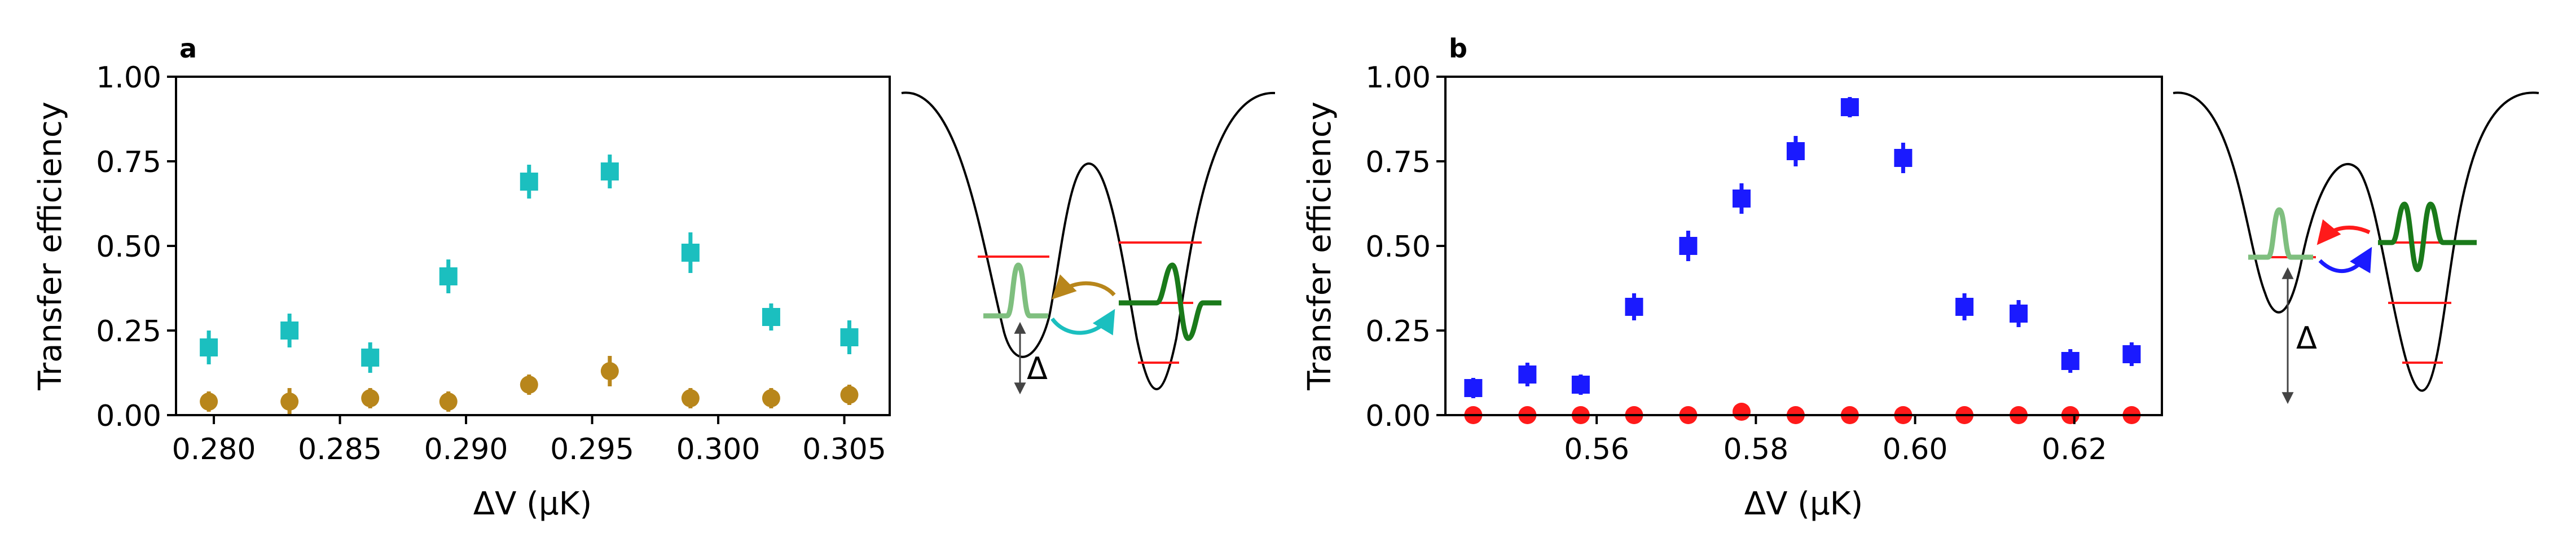 The height and width of the screenshot is (555, 2576). I want to click on panel-a-y-axis-label: Transfer efficiency, so click(51, 246).